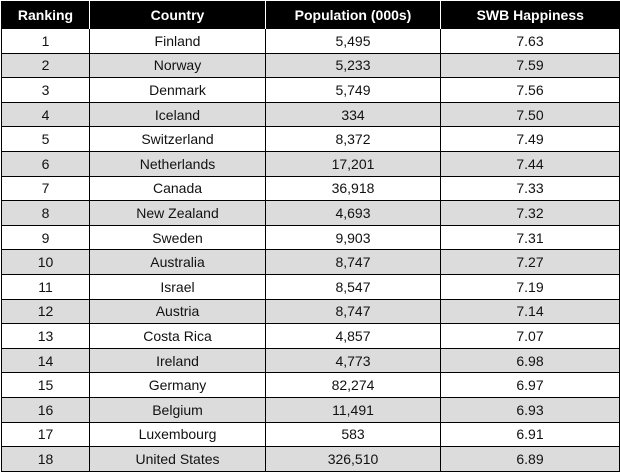  I want to click on cell-population: 8,547, so click(353, 286).